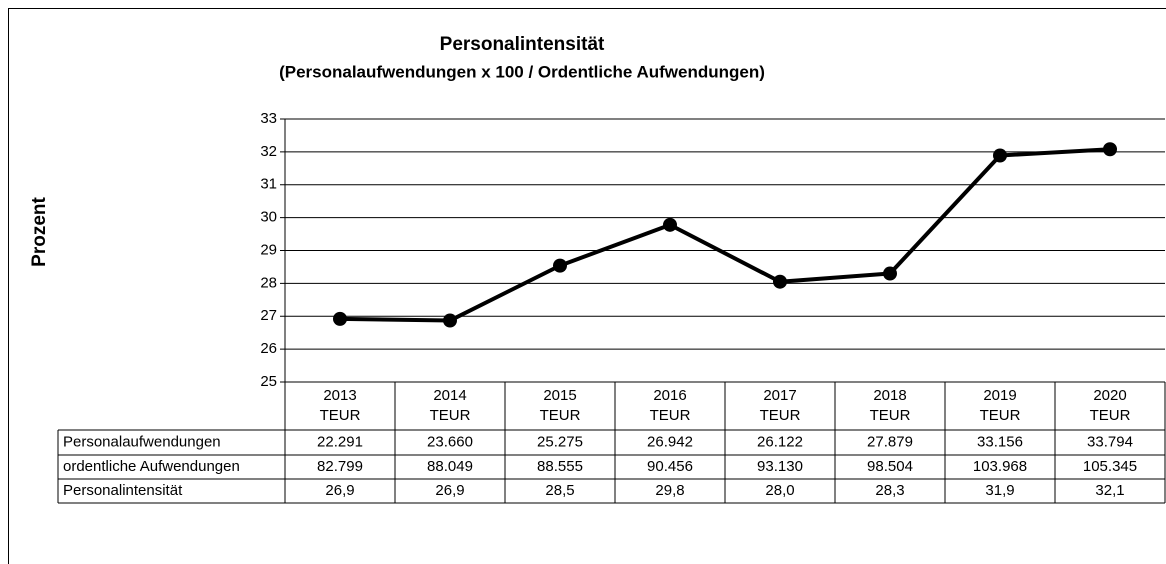 The height and width of the screenshot is (564, 1166). What do you see at coordinates (670, 466) in the screenshot?
I see `table-cell: 90.456` at bounding box center [670, 466].